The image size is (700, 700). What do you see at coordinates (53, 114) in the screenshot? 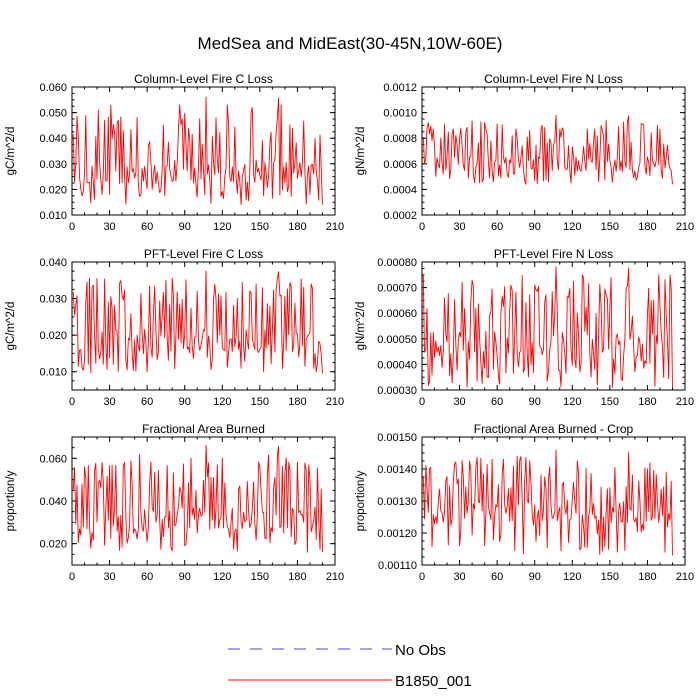
I see `y-tick-label: 0.050` at bounding box center [53, 114].